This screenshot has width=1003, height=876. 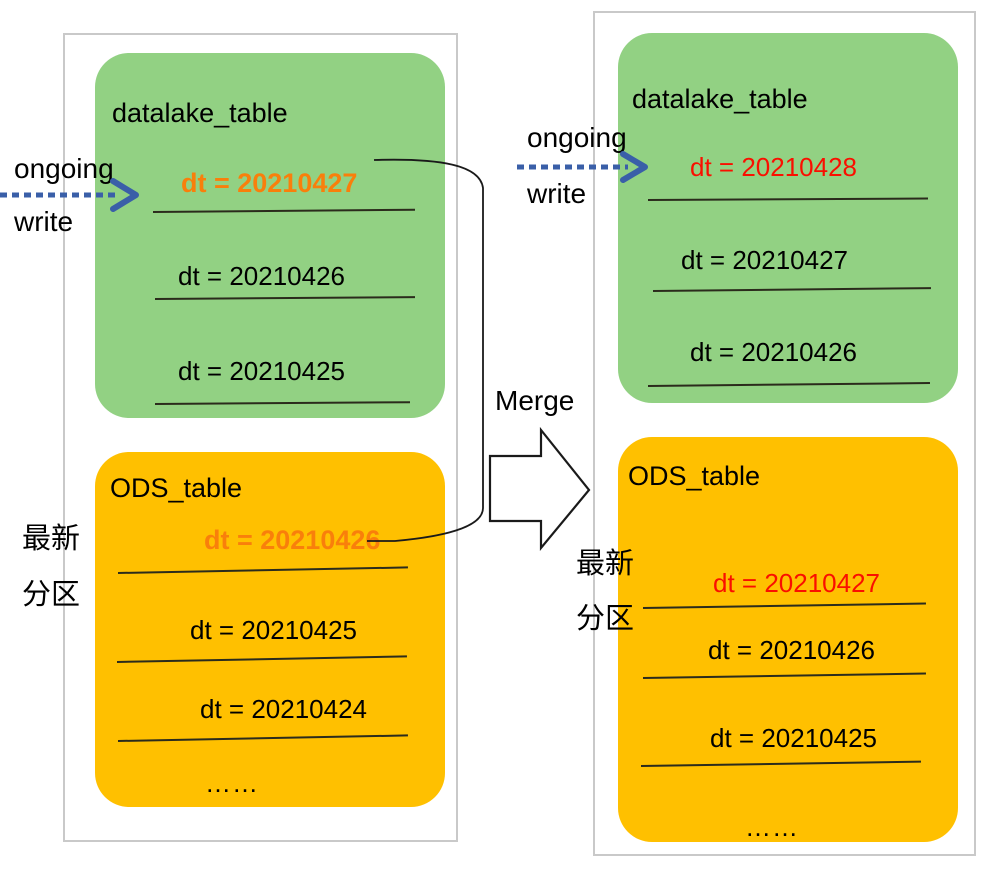 What do you see at coordinates (51, 538) in the screenshot?
I see `left-latest-partition-label-line1: 最新` at bounding box center [51, 538].